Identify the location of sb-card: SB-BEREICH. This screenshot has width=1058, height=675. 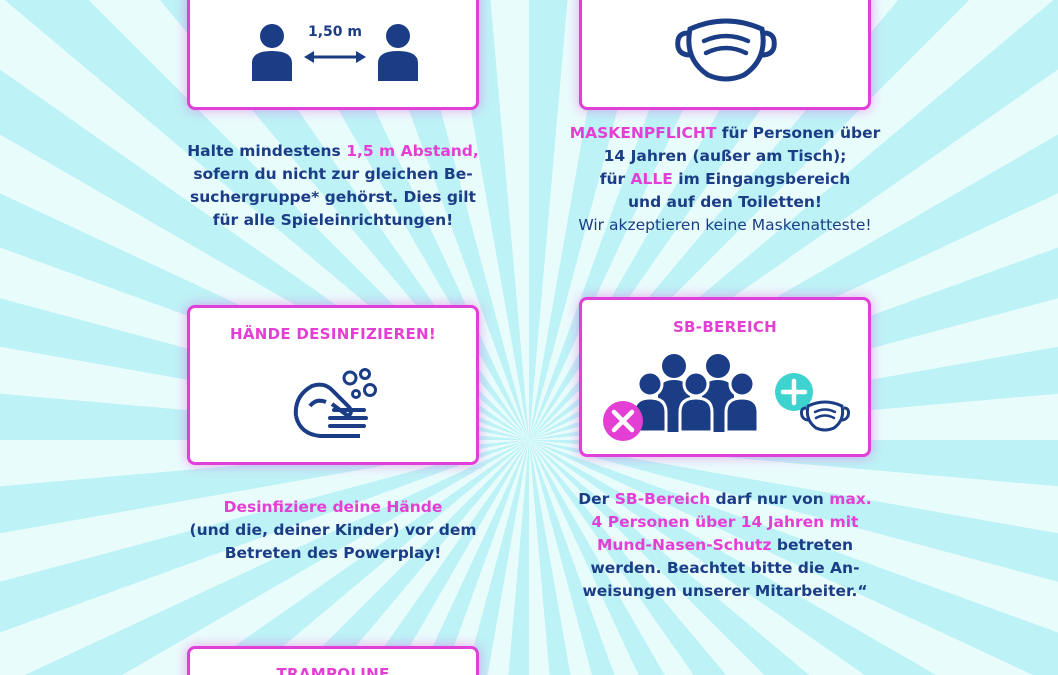
(725, 377).